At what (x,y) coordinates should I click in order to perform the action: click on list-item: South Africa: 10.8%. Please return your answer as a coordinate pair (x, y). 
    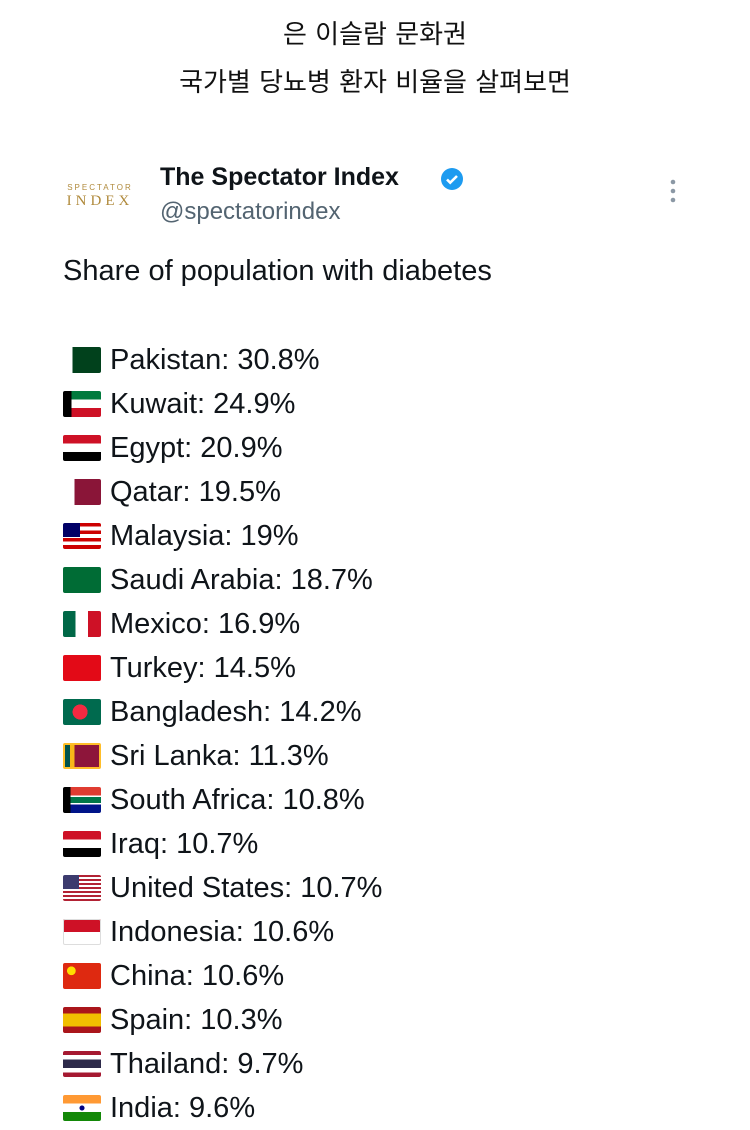
    Looking at the image, I should click on (222, 800).